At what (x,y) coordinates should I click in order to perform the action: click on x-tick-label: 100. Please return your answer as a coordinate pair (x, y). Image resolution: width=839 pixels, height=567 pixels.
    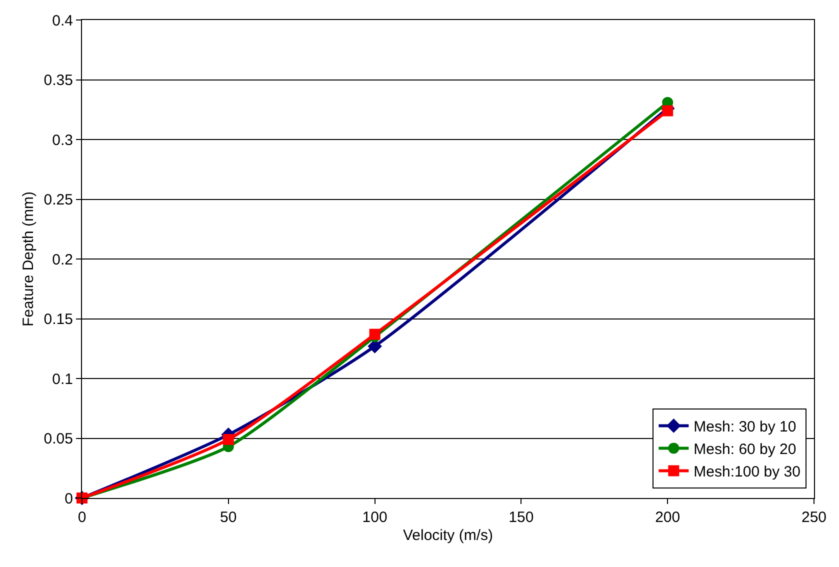
    Looking at the image, I should click on (375, 517).